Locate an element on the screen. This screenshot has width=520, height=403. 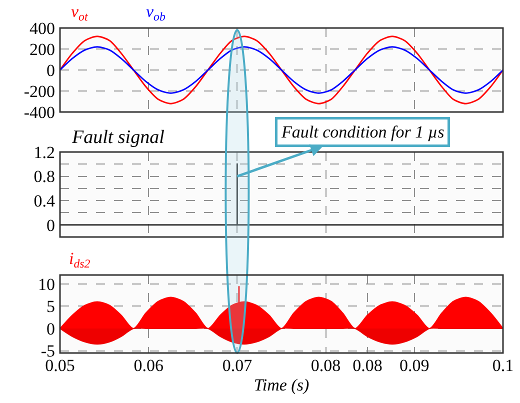
y-tick-label: -400 is located at coordinates (39, 112).